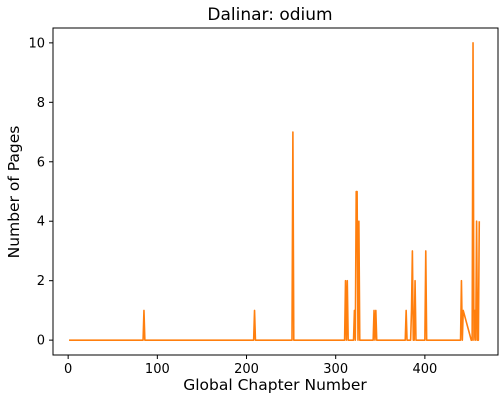  Describe the element at coordinates (246, 369) in the screenshot. I see `x-tick-label: 200` at that location.